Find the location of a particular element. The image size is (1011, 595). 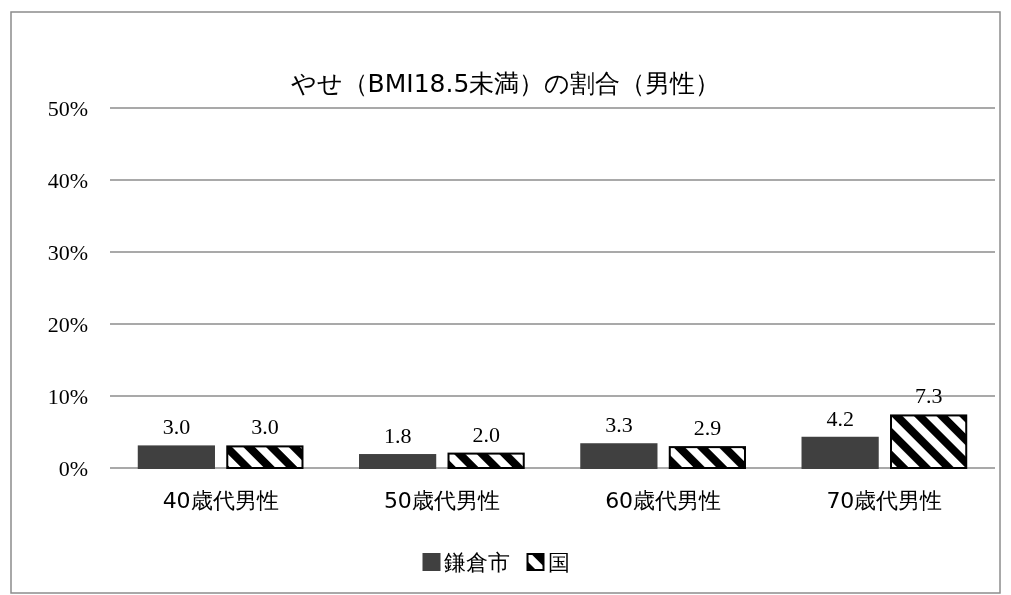

y-tick-label: 40% is located at coordinates (67, 180).